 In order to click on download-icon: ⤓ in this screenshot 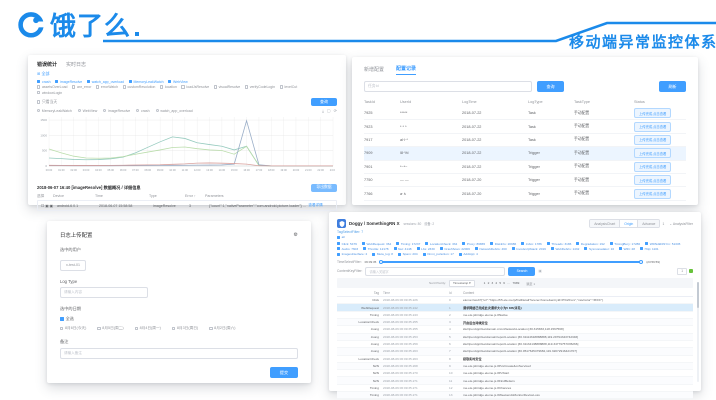, I will do `click(323, 110)`.